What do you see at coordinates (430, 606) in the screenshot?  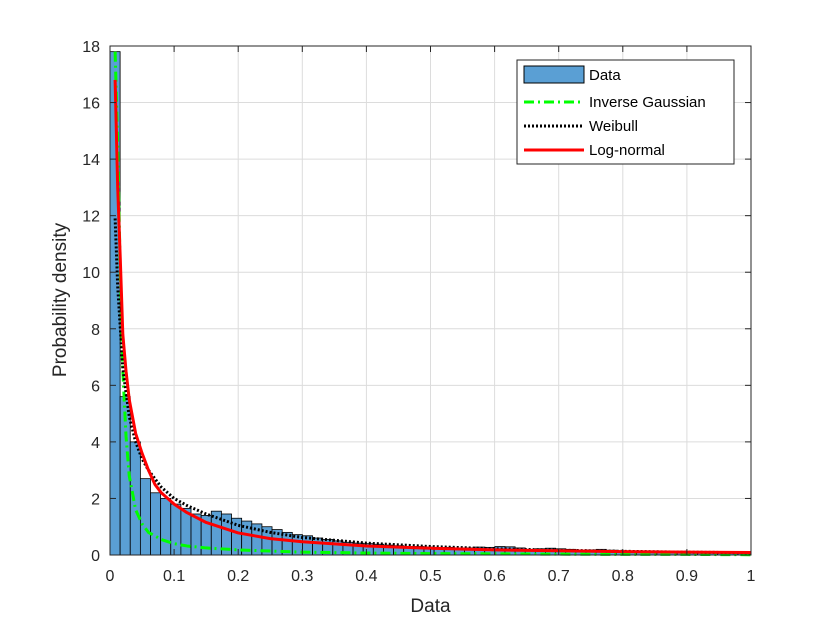 I see `x-axis-label: Data` at bounding box center [430, 606].